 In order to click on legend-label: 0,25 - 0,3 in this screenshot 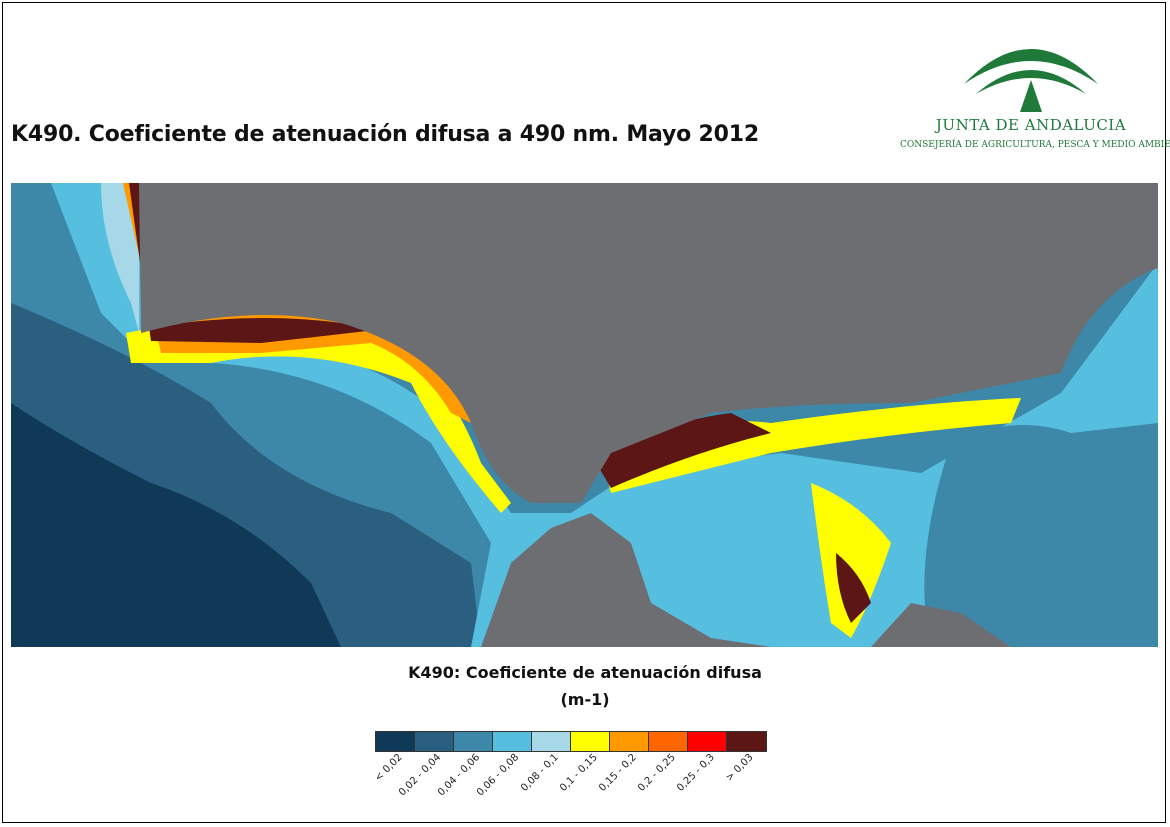, I will do `click(696, 773)`.